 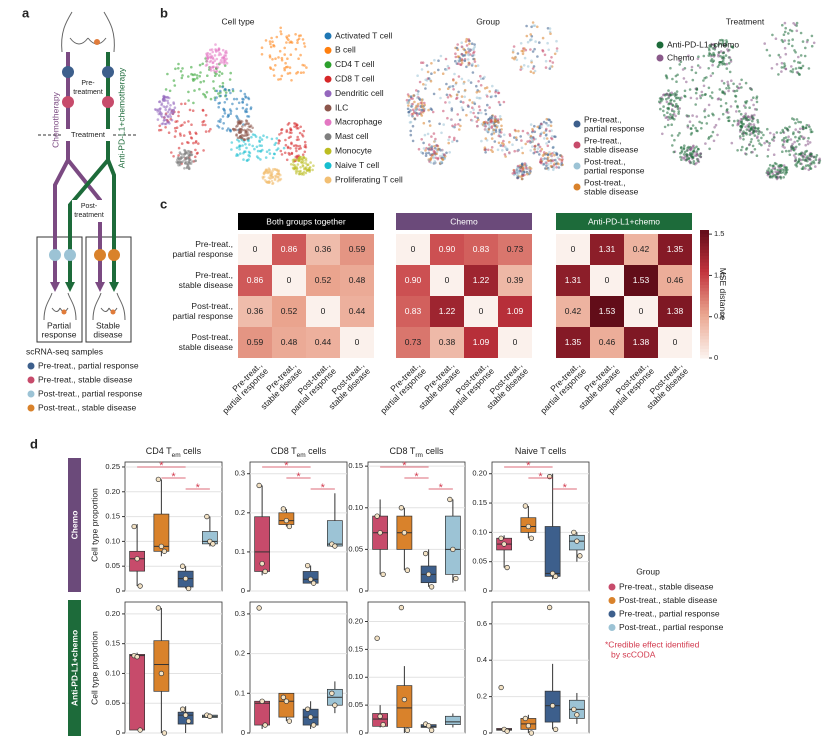 What do you see at coordinates (94, 668) in the screenshot?
I see `y-axis-label: Cell type proportion` at bounding box center [94, 668].